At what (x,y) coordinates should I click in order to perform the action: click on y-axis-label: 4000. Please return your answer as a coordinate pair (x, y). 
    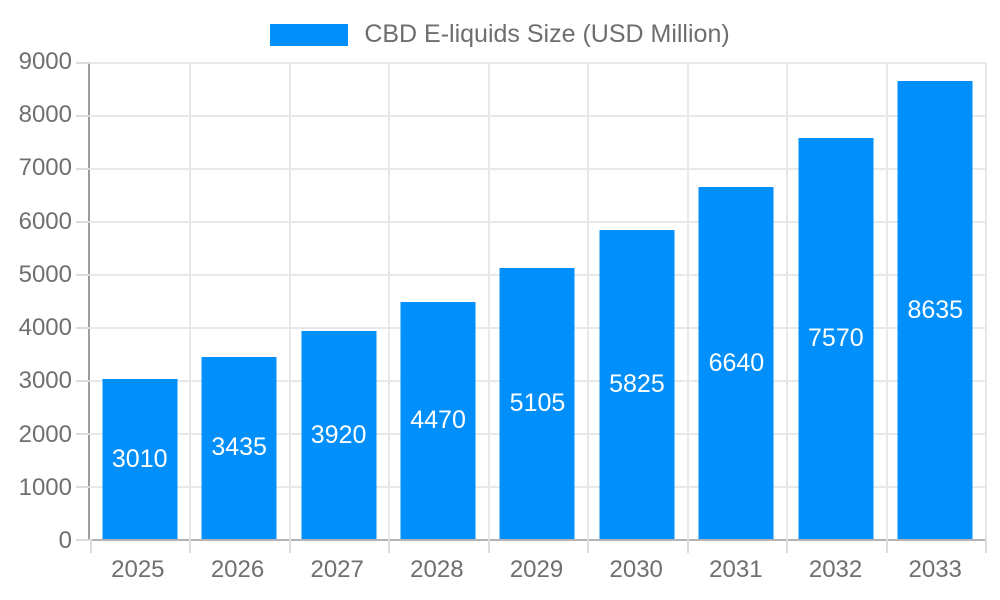
    Looking at the image, I should click on (45, 328).